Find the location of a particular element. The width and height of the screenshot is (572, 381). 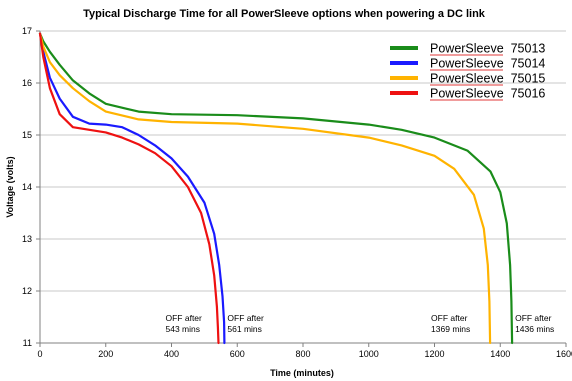

x-axis-title: Time (minutes) is located at coordinates (302, 373).